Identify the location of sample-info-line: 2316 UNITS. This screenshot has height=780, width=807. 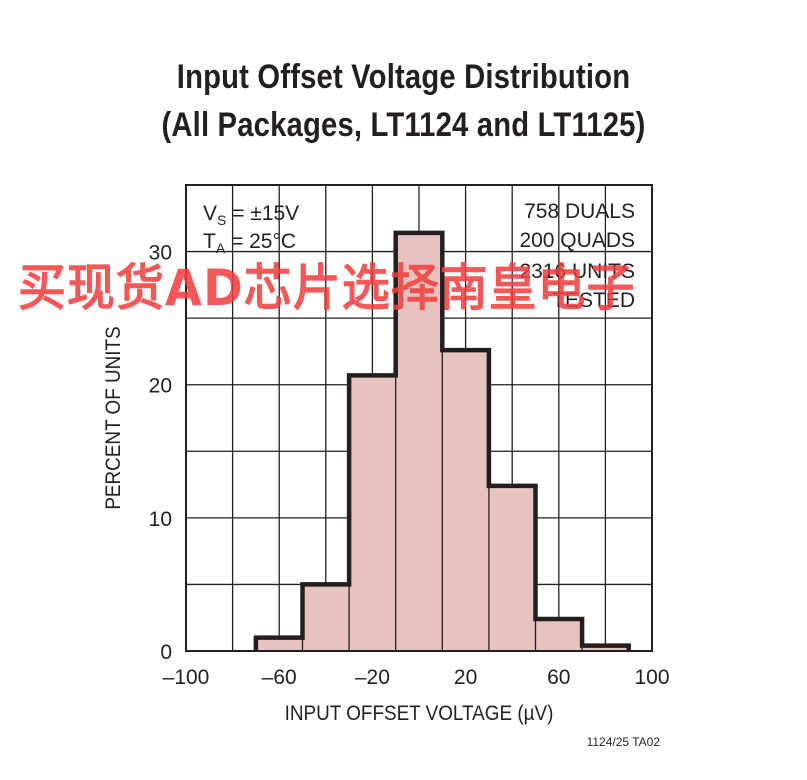
(577, 271).